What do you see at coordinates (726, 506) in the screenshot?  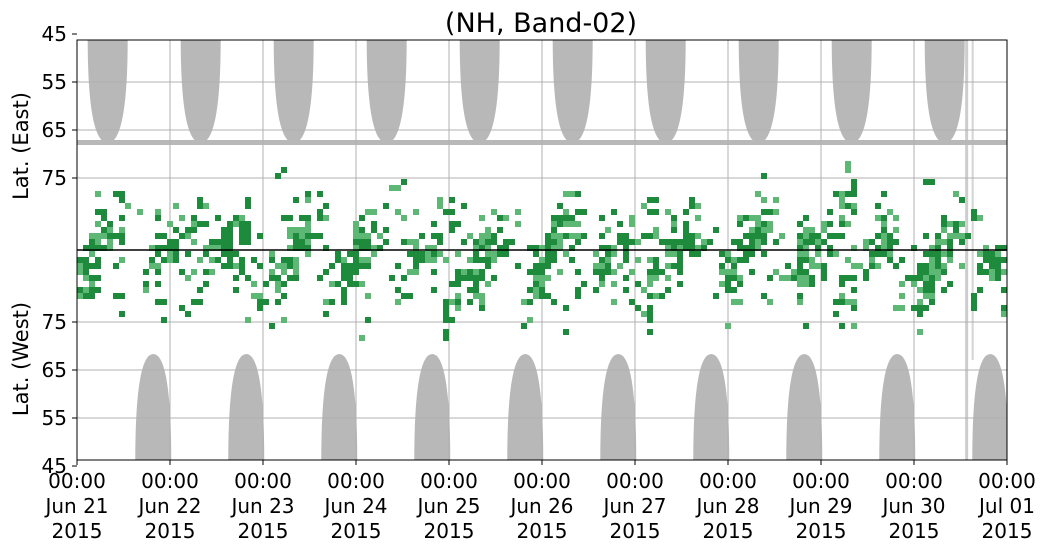 I see `x-tick-label-line: Jun 28` at bounding box center [726, 506].